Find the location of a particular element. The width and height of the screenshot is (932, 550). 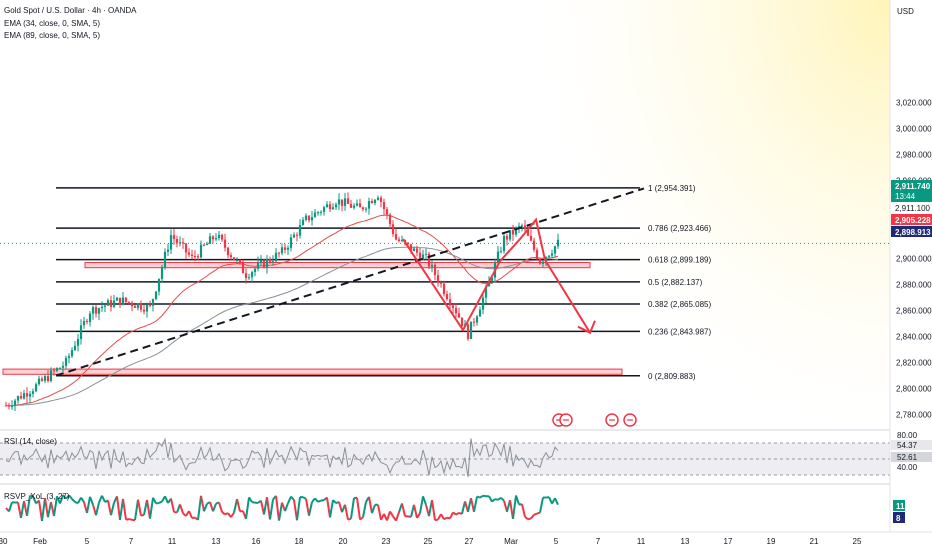

support-zones is located at coordinates (312, 318).